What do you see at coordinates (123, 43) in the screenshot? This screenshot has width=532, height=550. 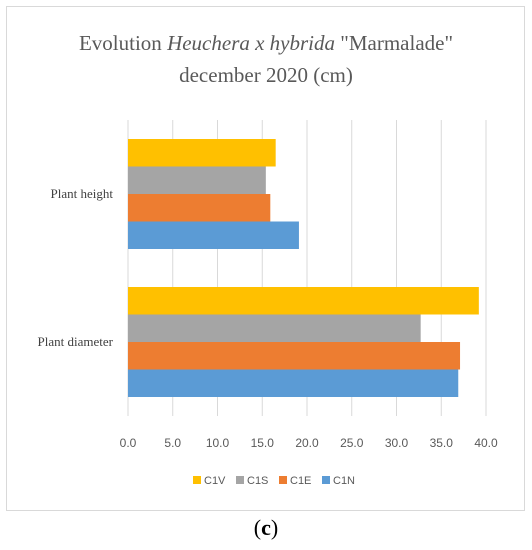 I see `chart-title-prefix: Evolution` at bounding box center [123, 43].